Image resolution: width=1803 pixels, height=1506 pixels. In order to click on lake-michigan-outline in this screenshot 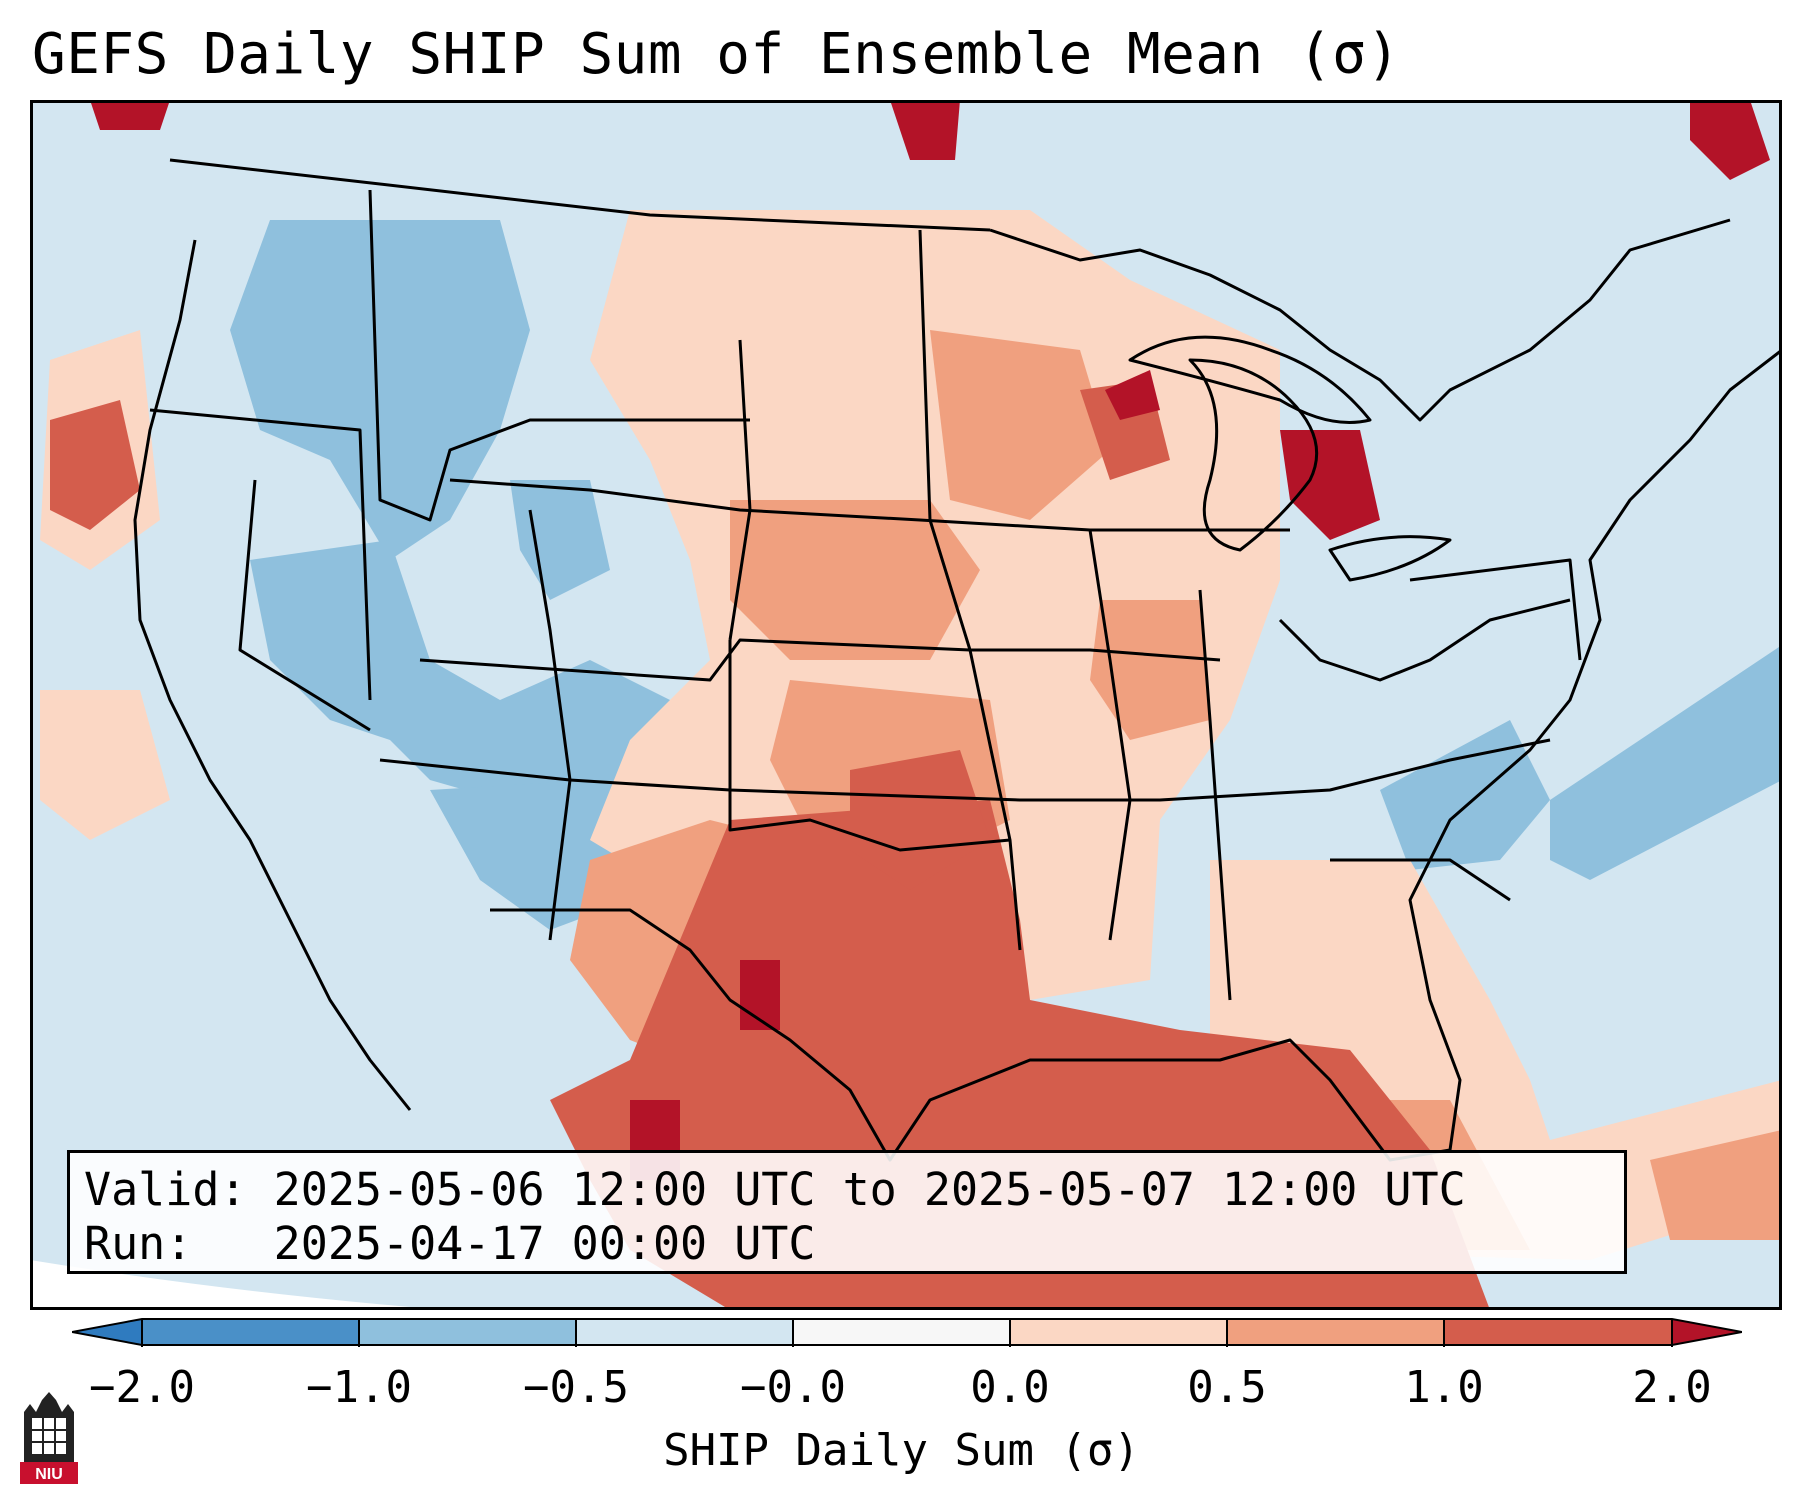, I will do `click(1253, 455)`.